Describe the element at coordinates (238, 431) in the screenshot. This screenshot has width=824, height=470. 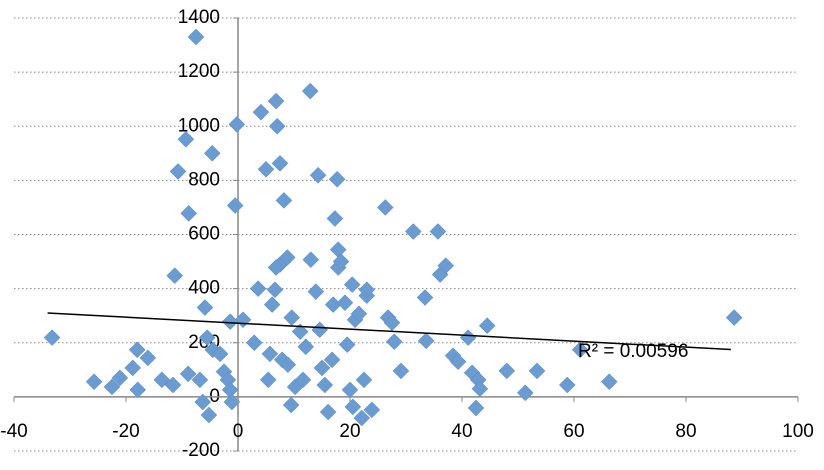
I see `x-tick-label: 0` at that location.